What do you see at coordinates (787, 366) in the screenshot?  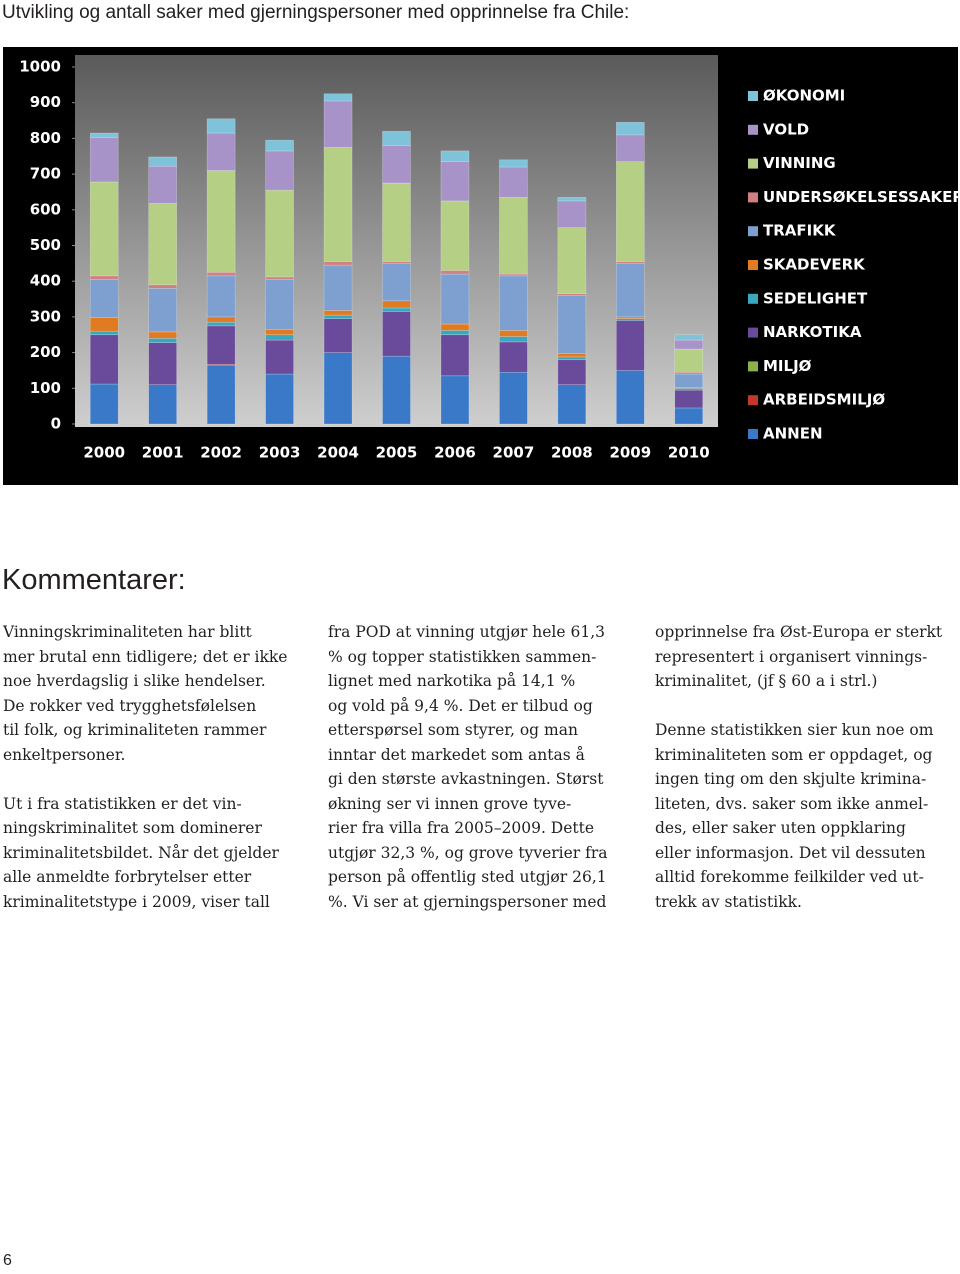 I see `legend-label: MILJØ` at bounding box center [787, 366].